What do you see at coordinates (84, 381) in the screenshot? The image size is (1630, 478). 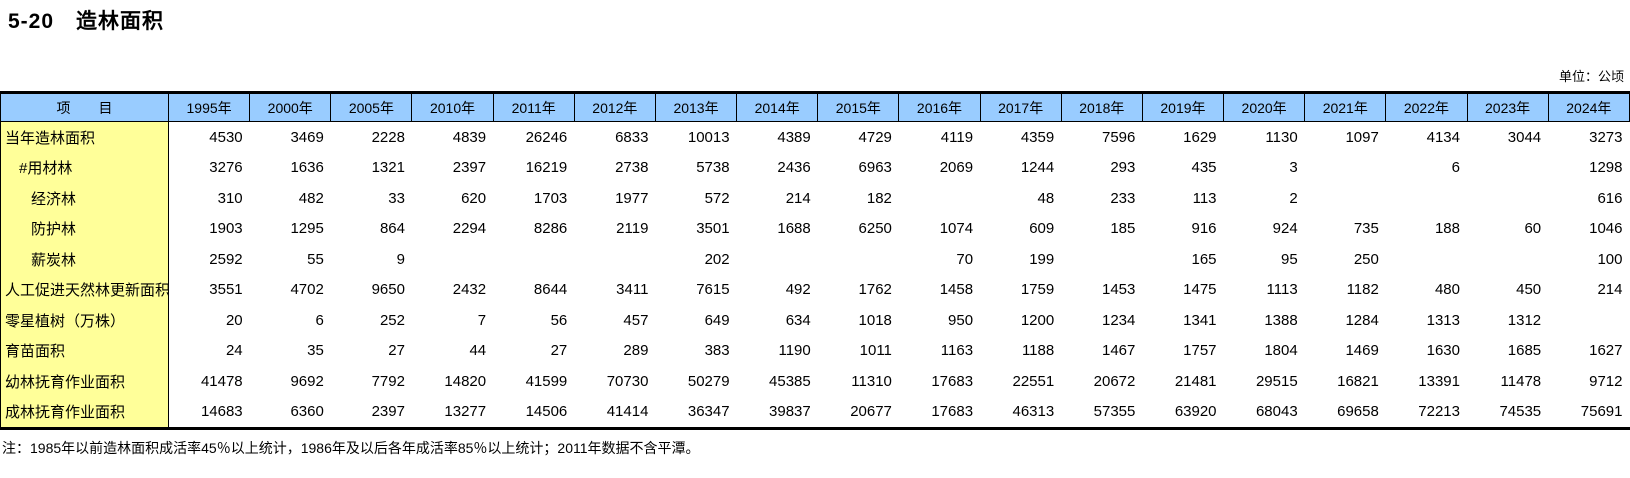 I see `row-label: 幼林抚育作业面积` at bounding box center [84, 381].